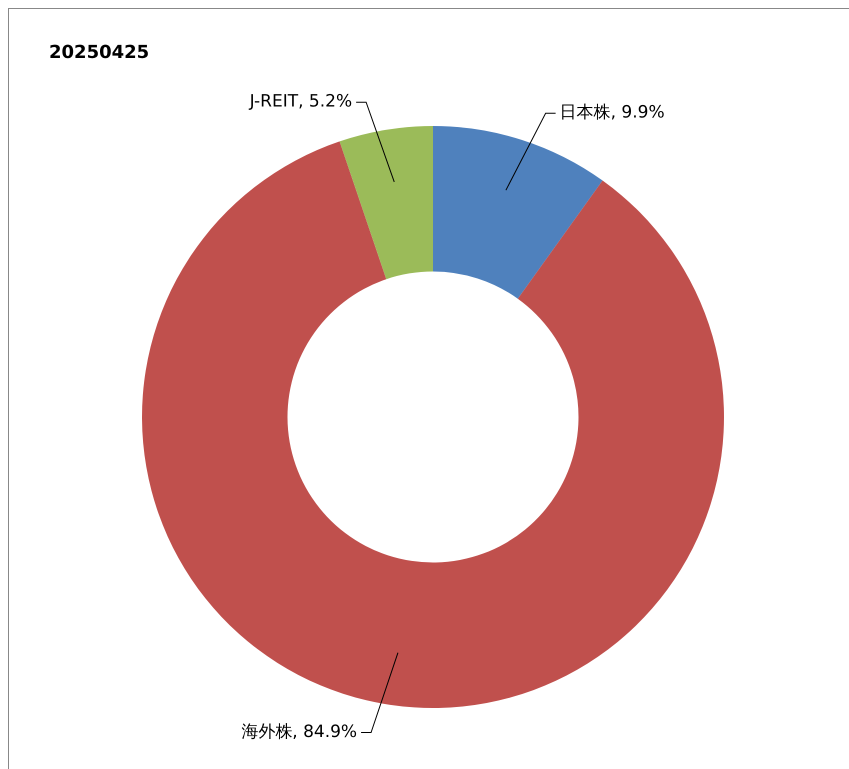 The image size is (849, 769). I want to click on chart-title: 20250425, so click(99, 52).